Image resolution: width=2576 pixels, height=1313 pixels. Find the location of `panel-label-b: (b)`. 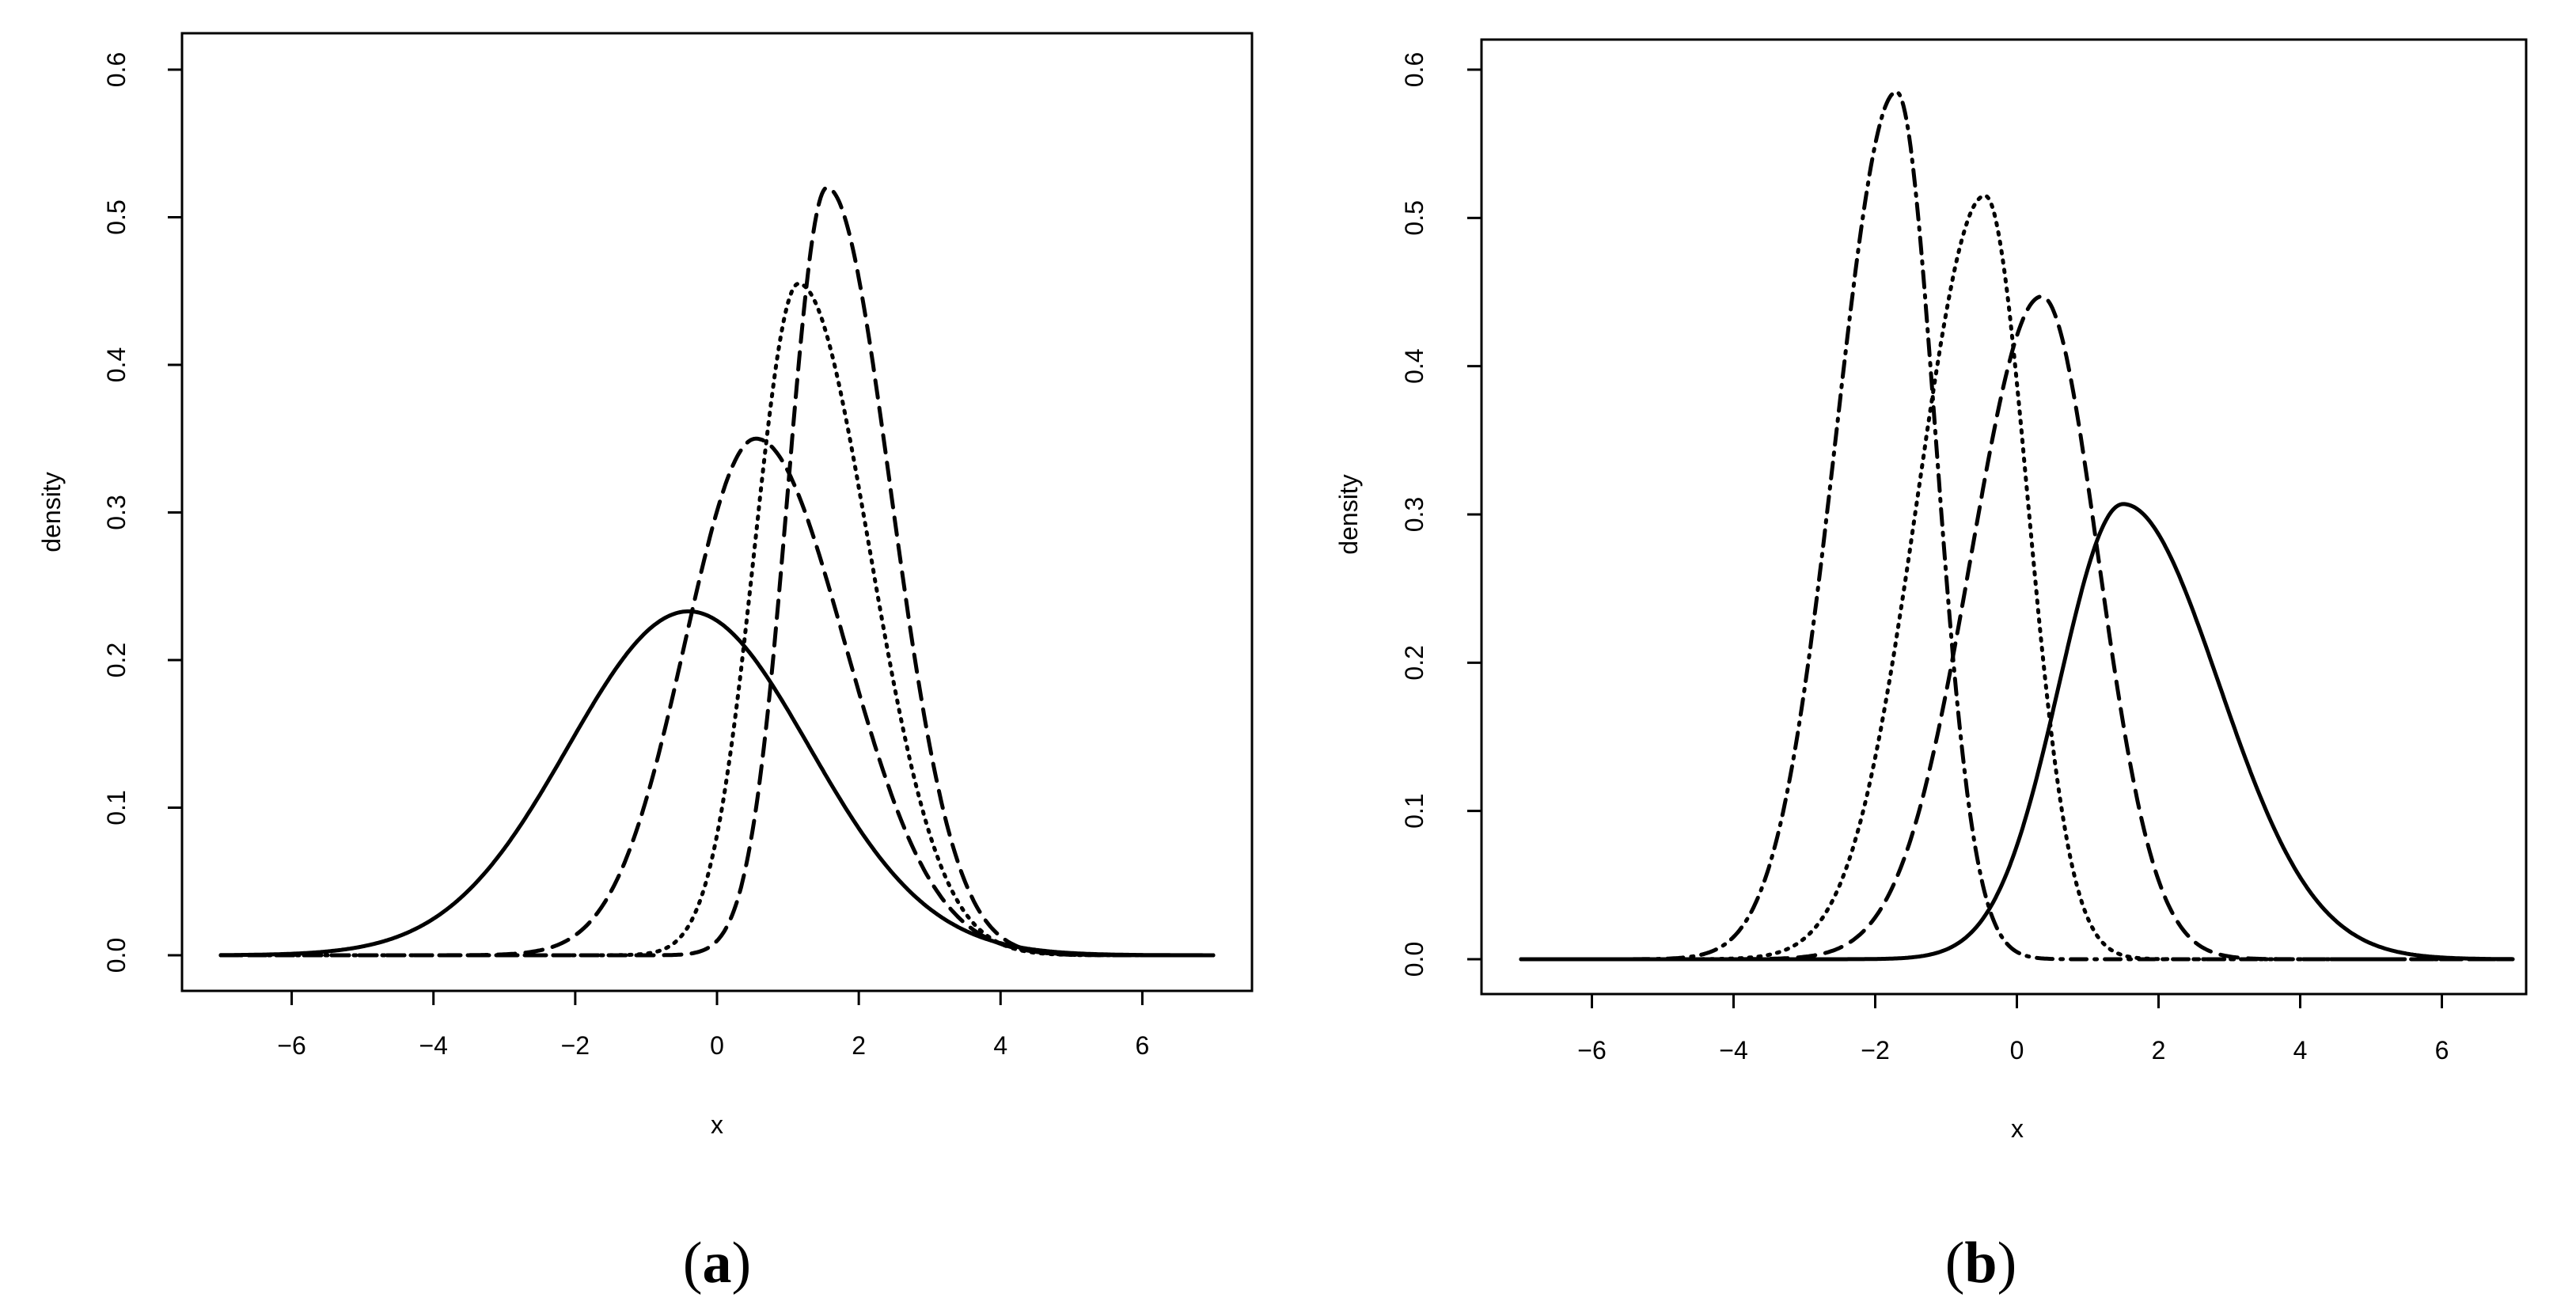

panel-label-b: (b) is located at coordinates (1980, 1263).